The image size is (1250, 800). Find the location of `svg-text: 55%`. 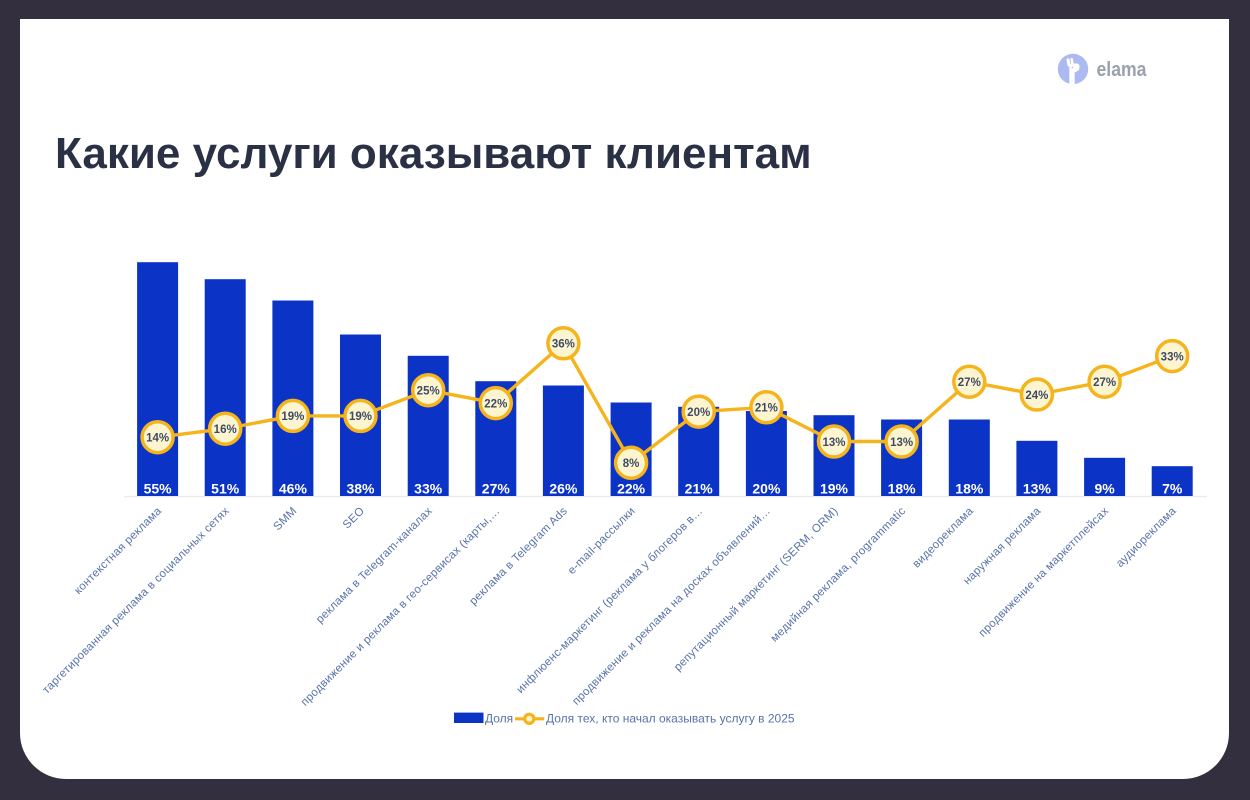

svg-text: 55% is located at coordinates (158, 489).